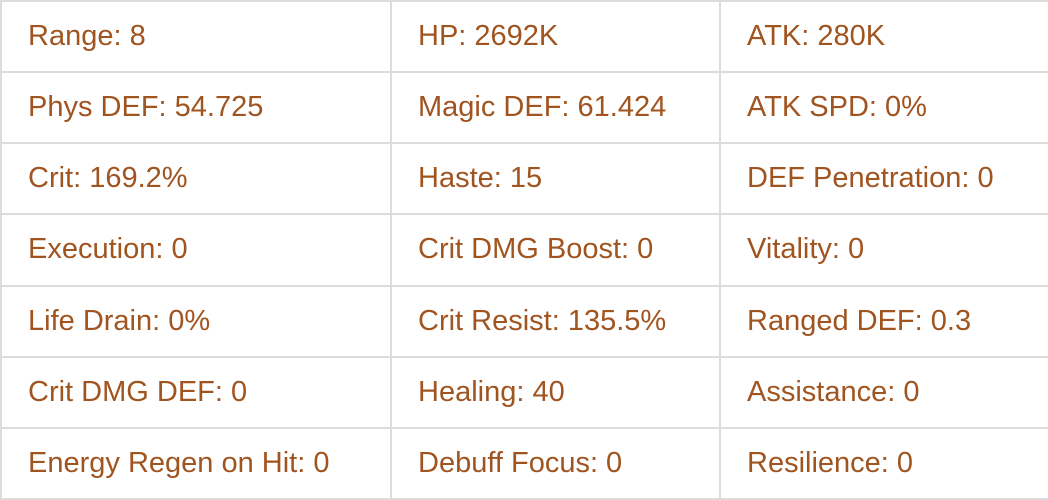 The height and width of the screenshot is (500, 1048). What do you see at coordinates (196, 250) in the screenshot?
I see `stat-cell: Execution: 0` at bounding box center [196, 250].